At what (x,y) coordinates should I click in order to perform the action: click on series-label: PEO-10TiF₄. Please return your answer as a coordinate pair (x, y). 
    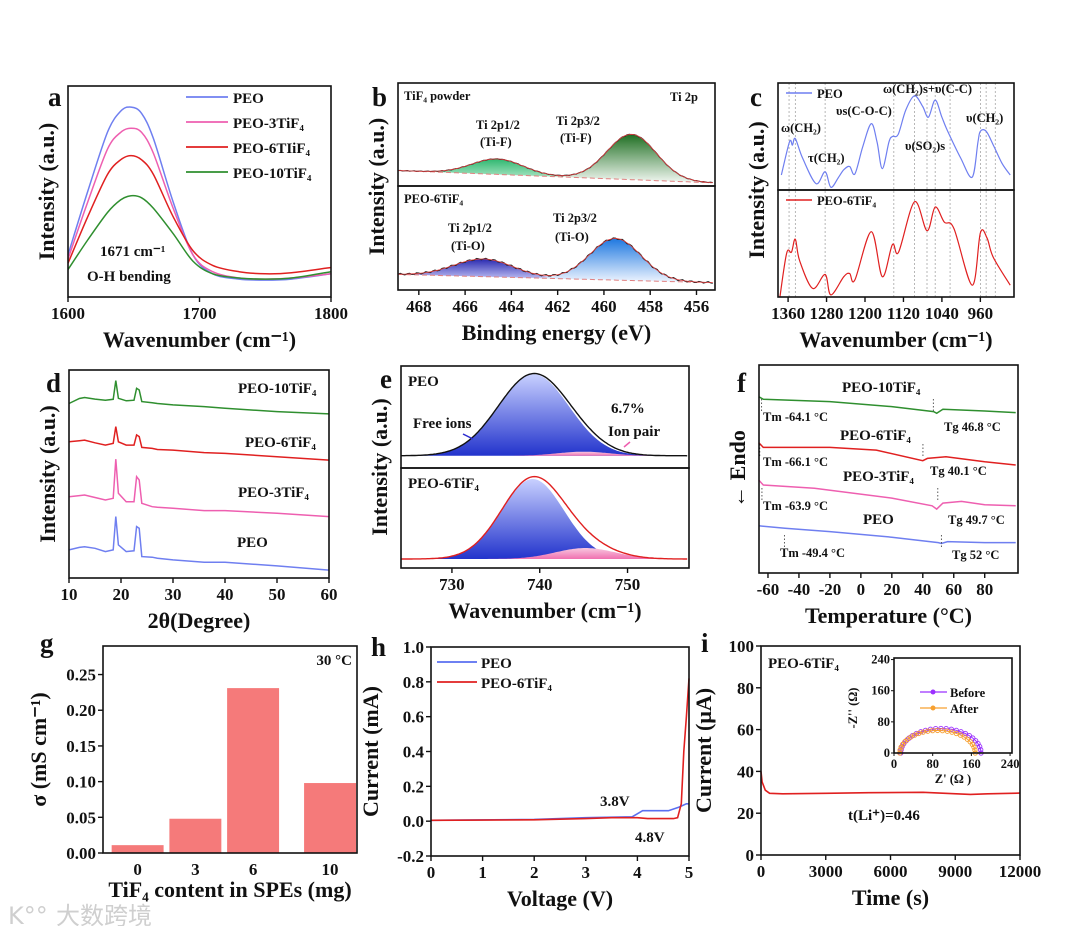
    Looking at the image, I should click on (881, 388).